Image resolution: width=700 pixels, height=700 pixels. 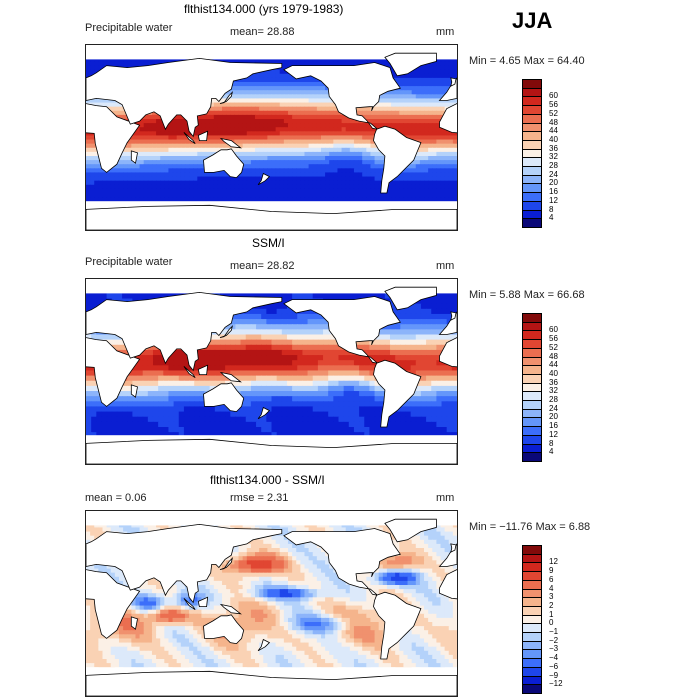 What do you see at coordinates (532, 153) in the screenshot?
I see `colorbar-swatch` at bounding box center [532, 153].